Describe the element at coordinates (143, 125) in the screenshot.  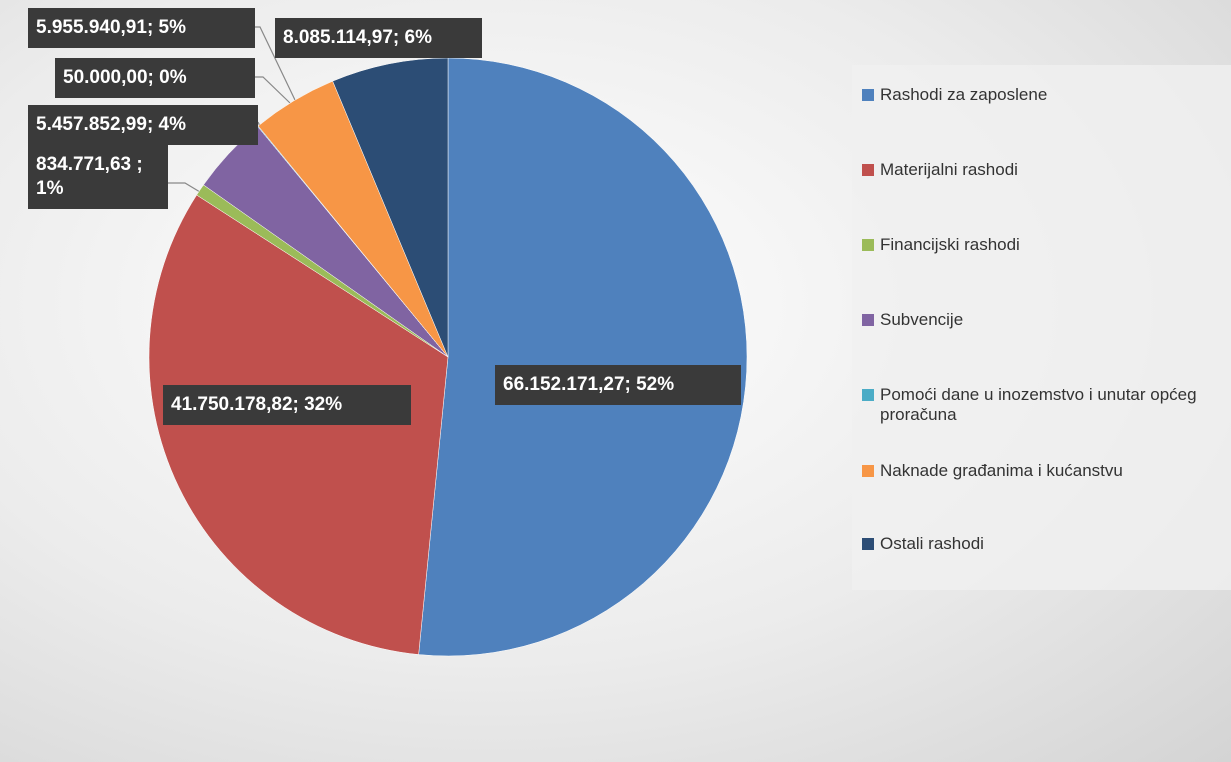
I see `data-label: 5.457.852,99; 4%` at that location.